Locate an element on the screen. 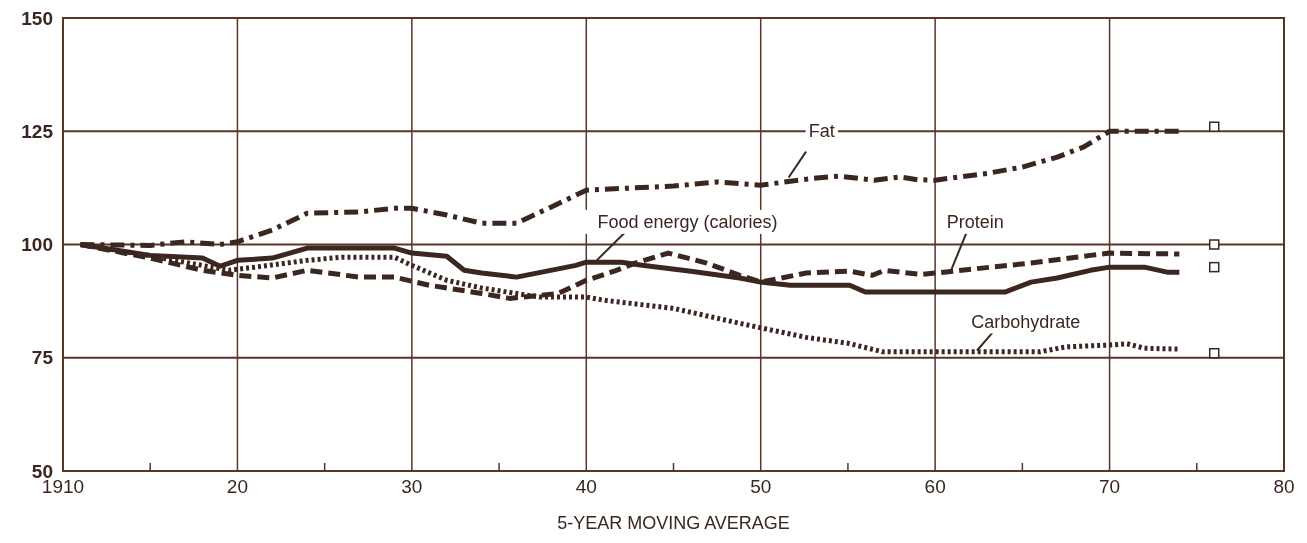  y-tick-label: 100 is located at coordinates (37, 244).